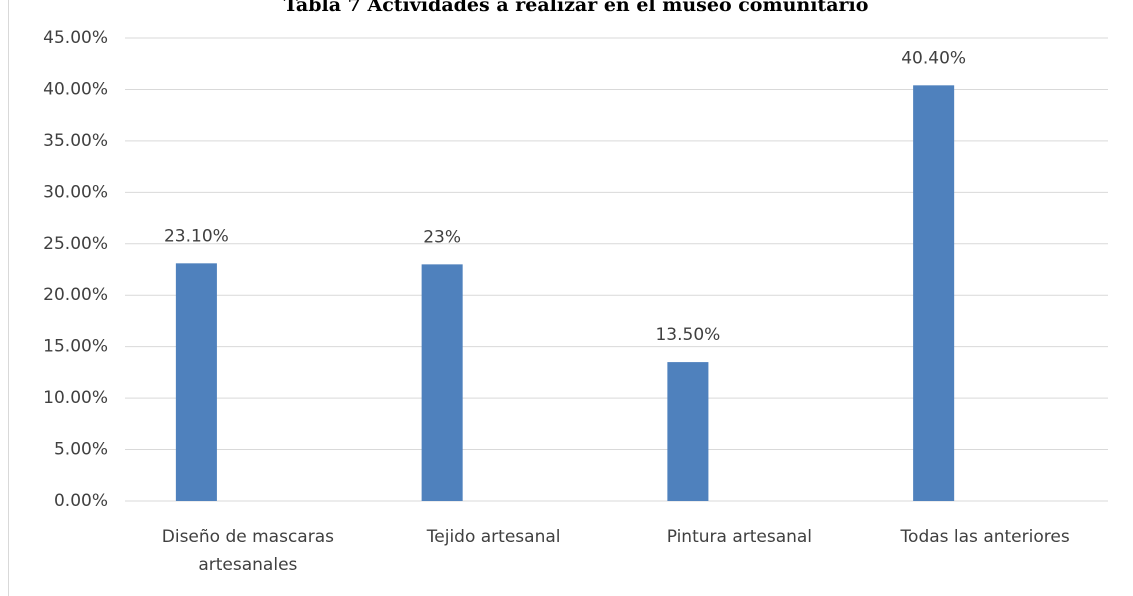 The width and height of the screenshot is (1133, 596). I want to click on data-label: 23%, so click(442, 237).